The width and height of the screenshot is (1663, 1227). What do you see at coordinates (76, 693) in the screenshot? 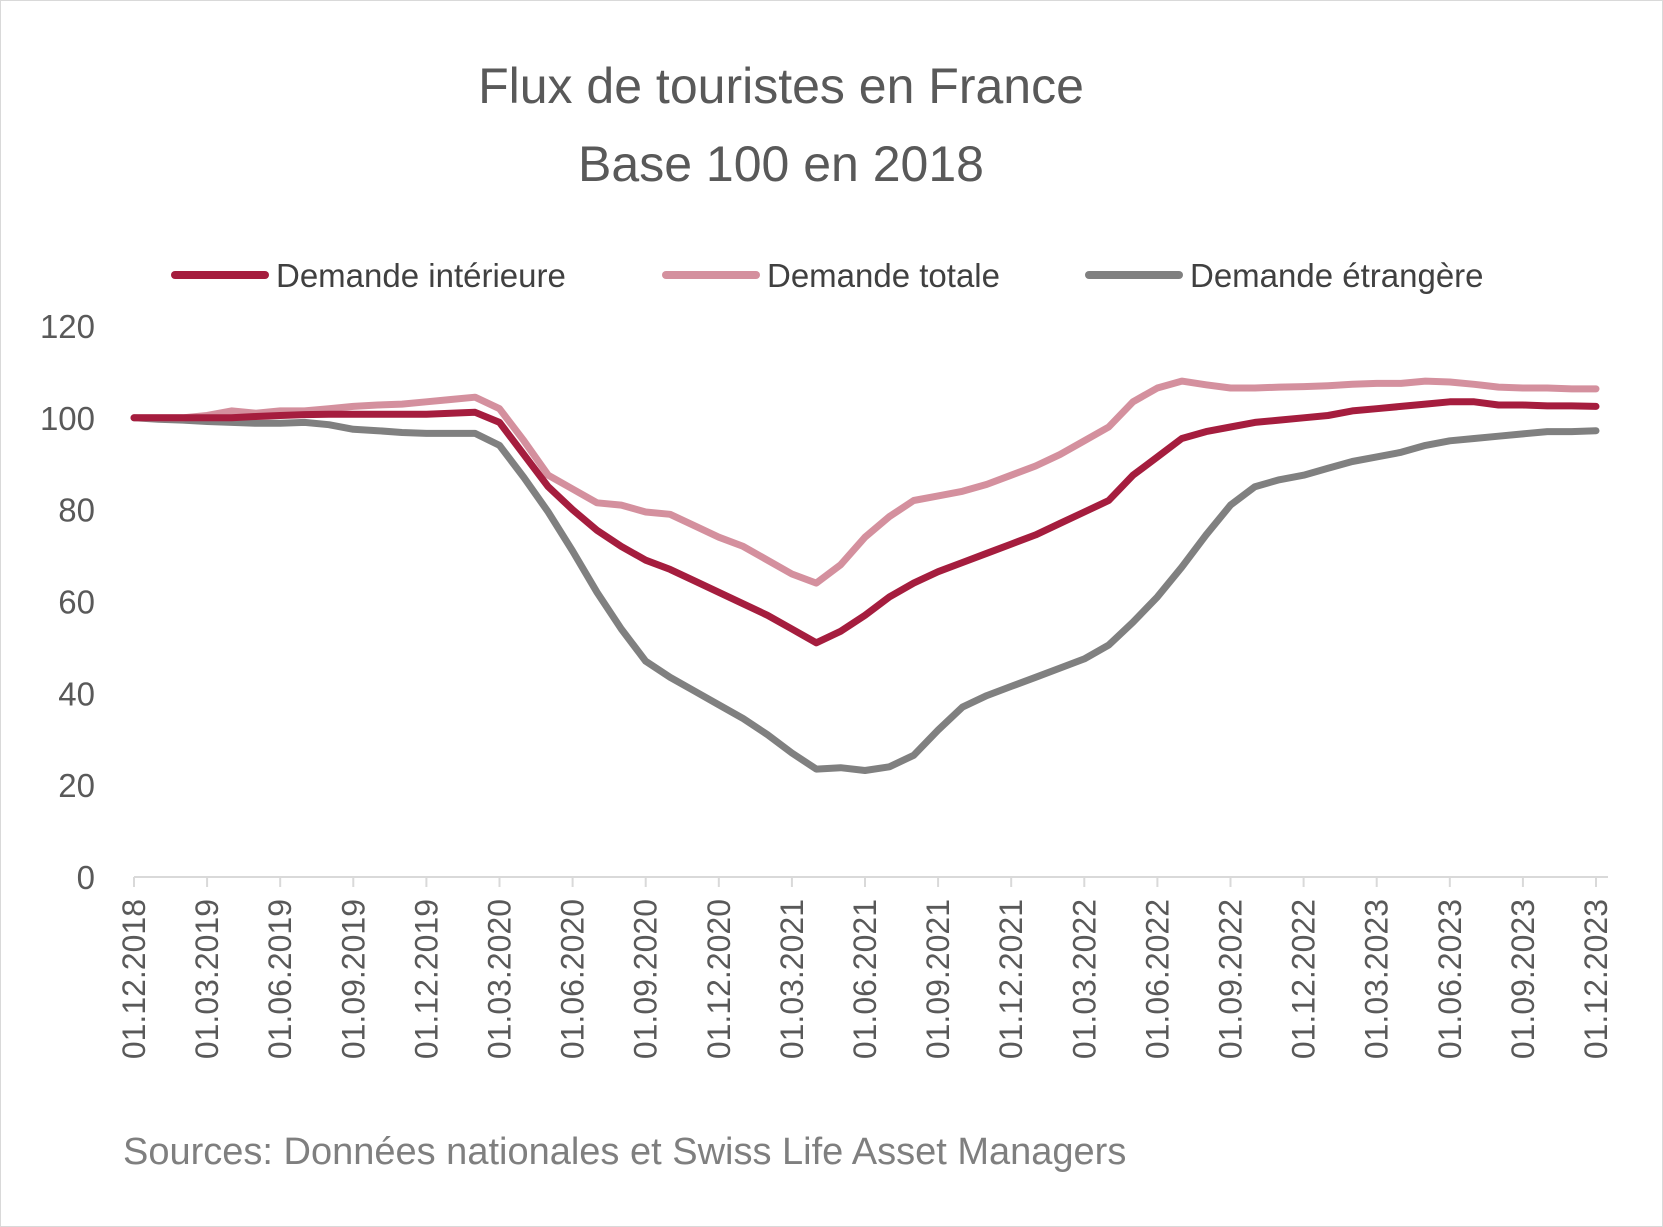
I see `y-tick-label: 40` at bounding box center [76, 693].